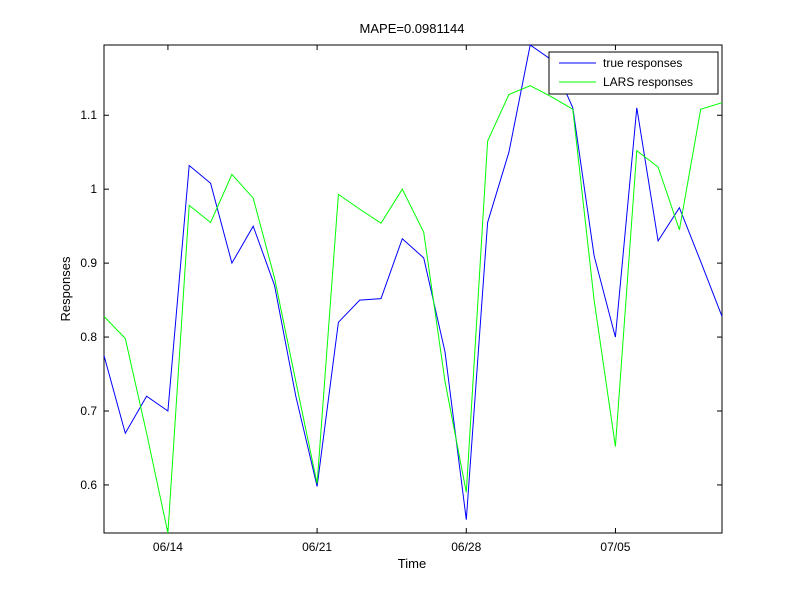 This screenshot has width=799, height=599. I want to click on y-tick-label: 1, so click(93, 189).